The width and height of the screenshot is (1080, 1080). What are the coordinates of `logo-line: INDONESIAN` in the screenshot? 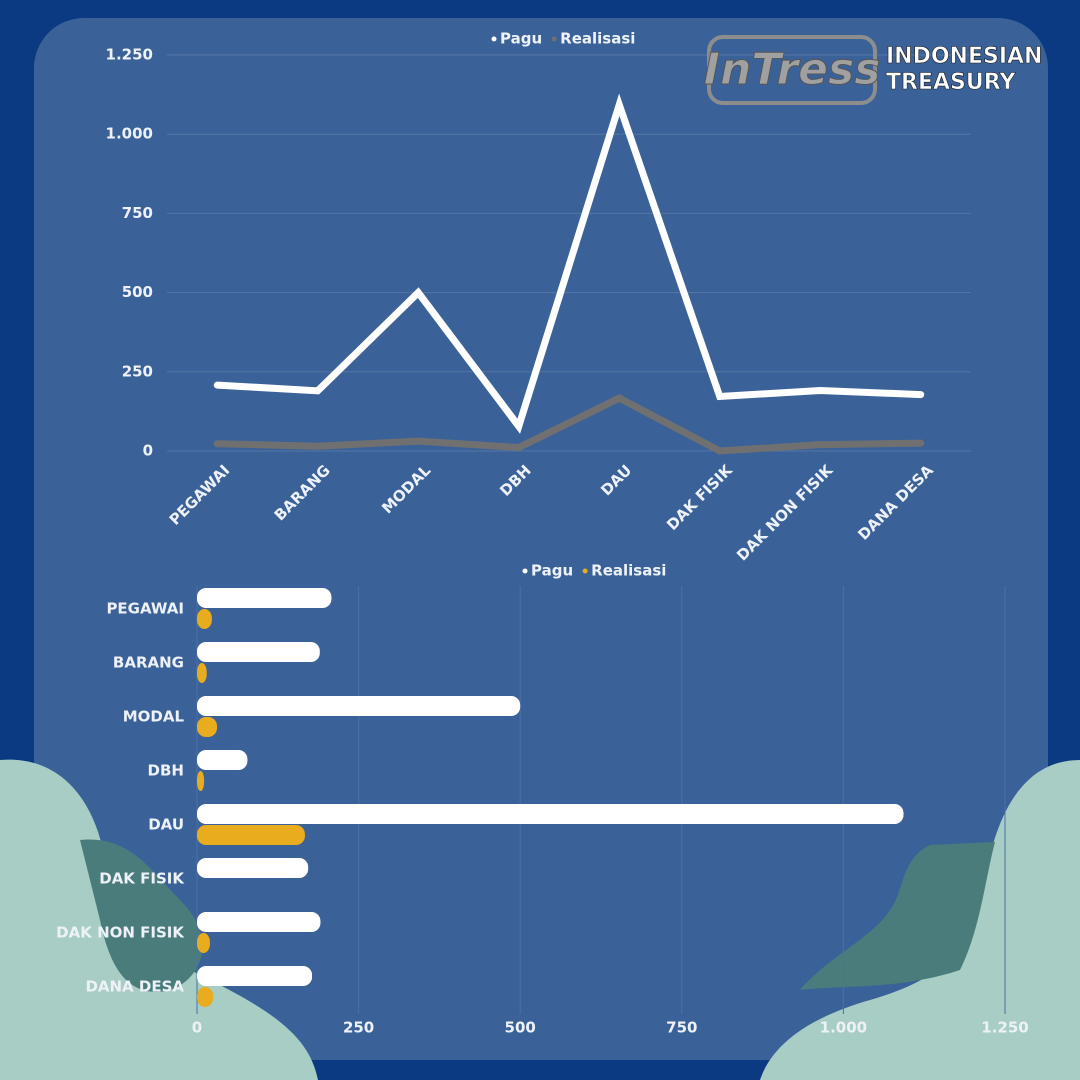 It's located at (964, 56).